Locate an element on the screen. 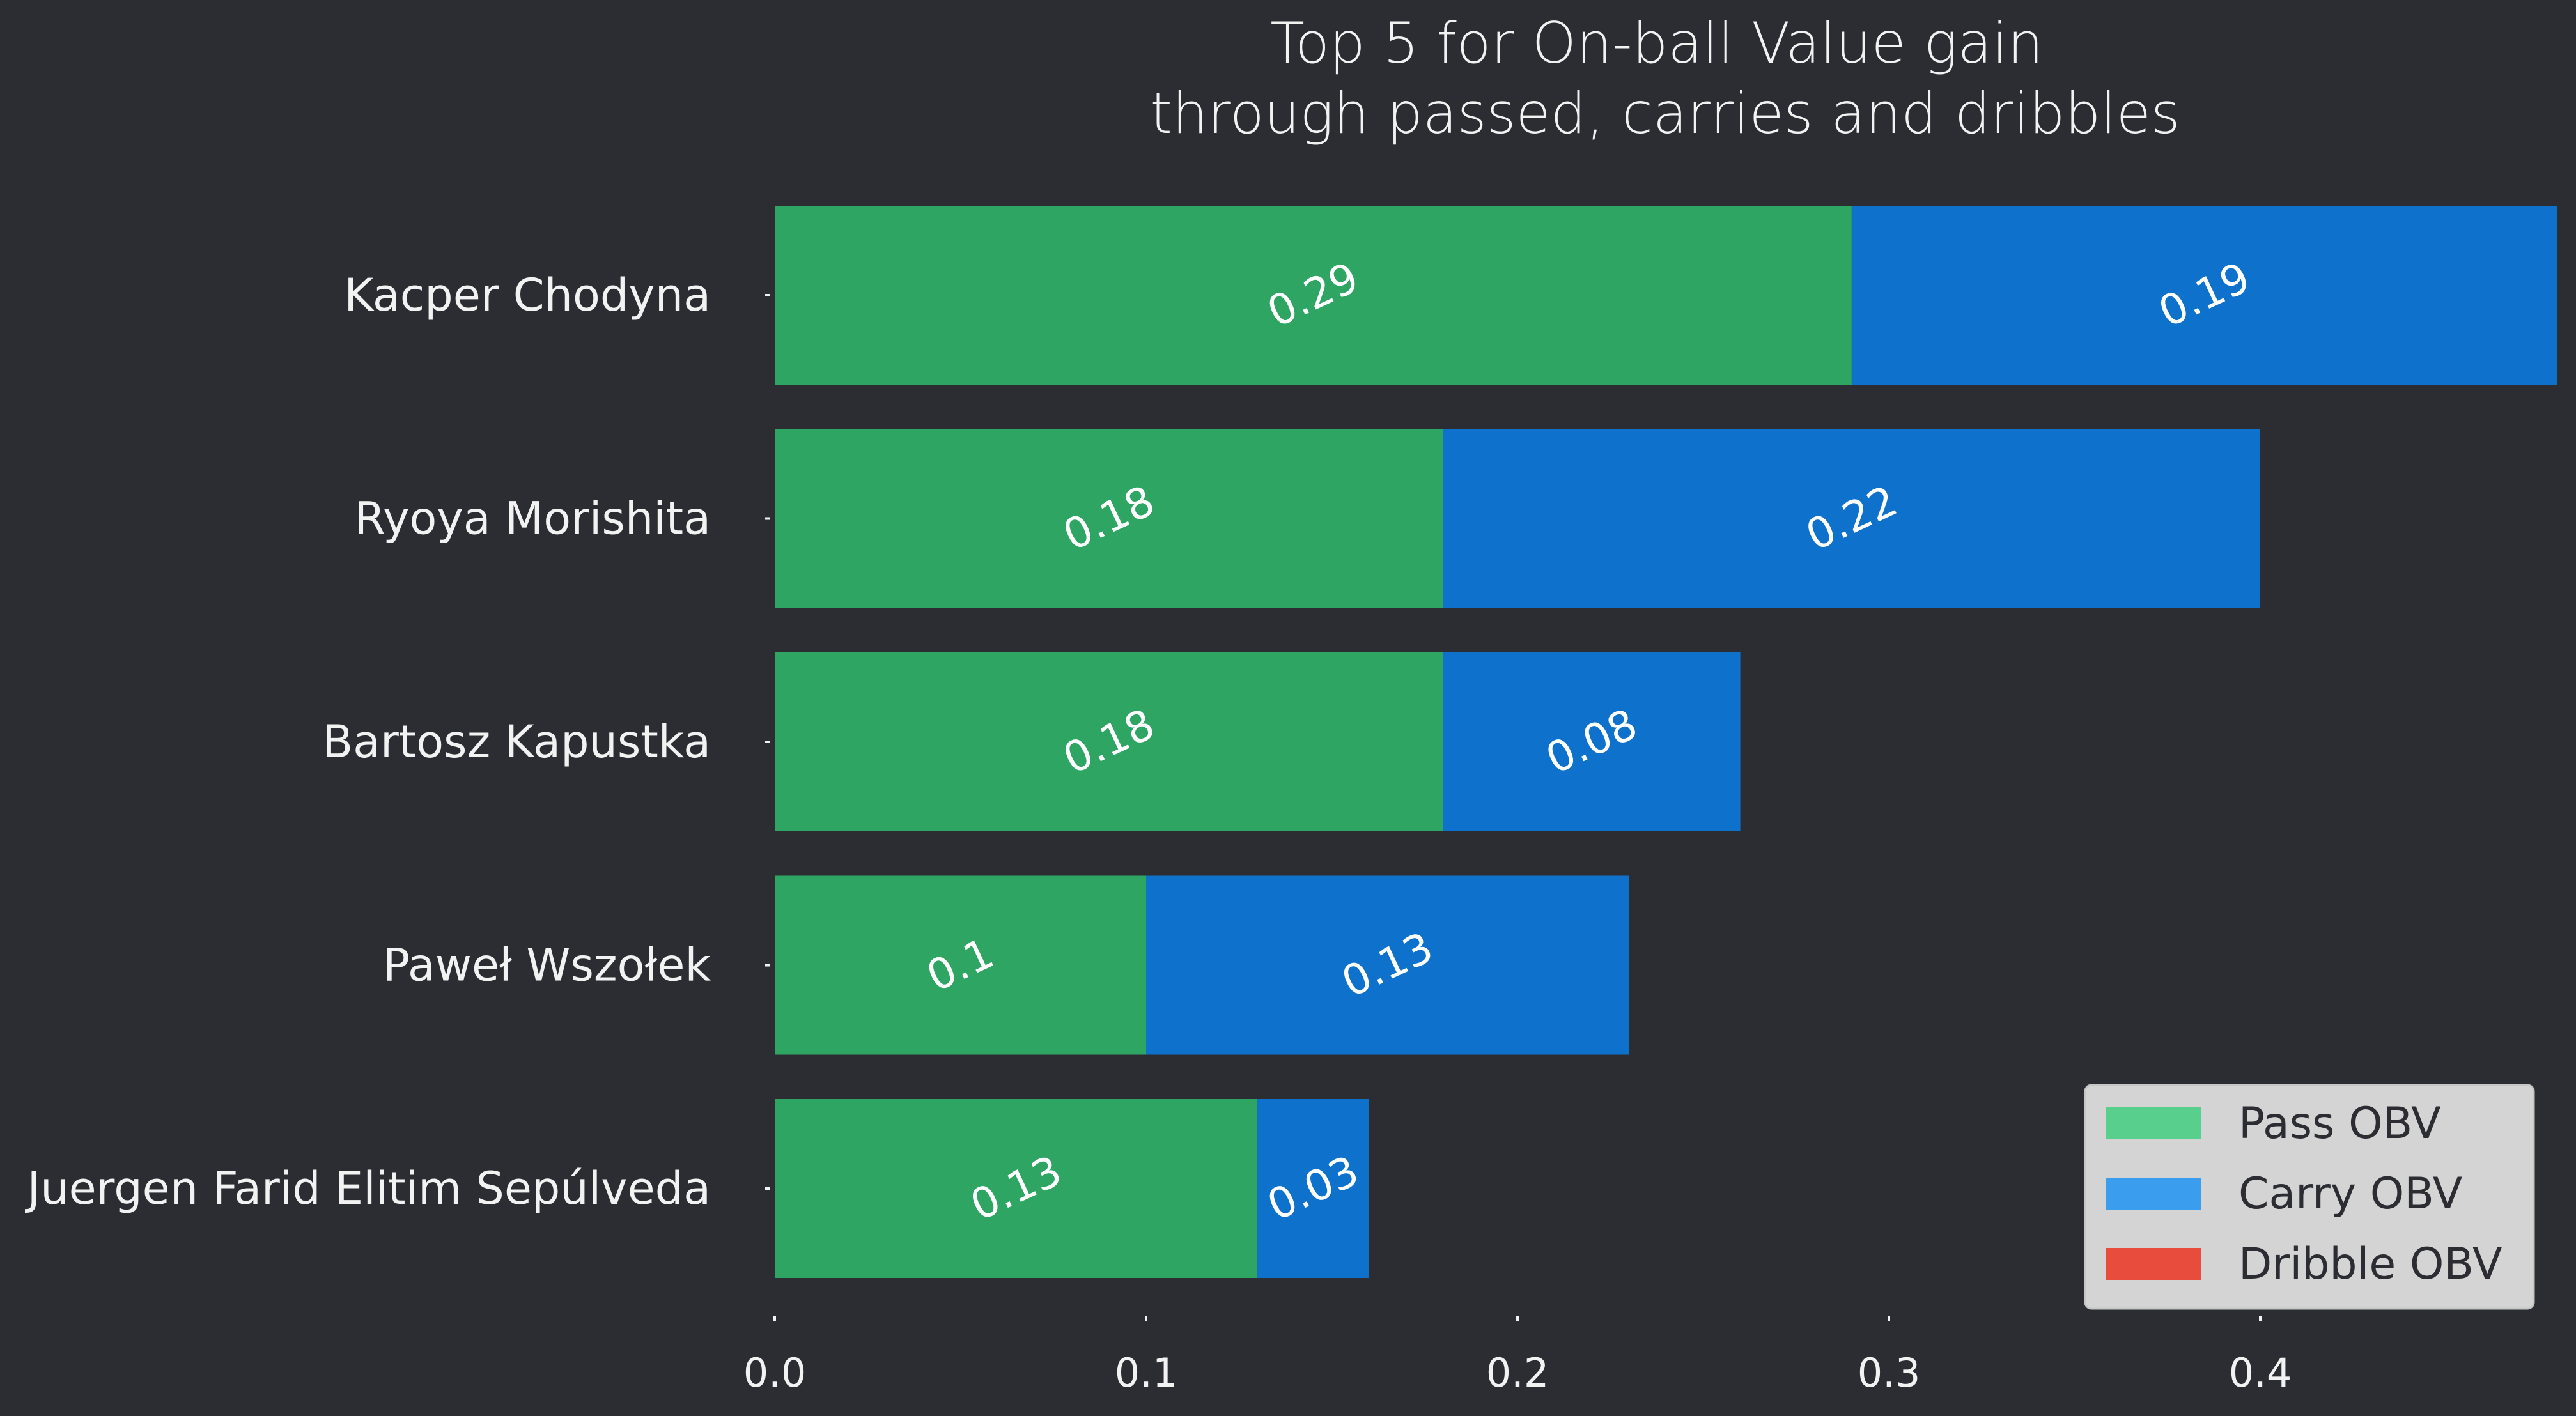 The image size is (2576, 1416). legend-swatch-carry-obv is located at coordinates (2153, 1194).